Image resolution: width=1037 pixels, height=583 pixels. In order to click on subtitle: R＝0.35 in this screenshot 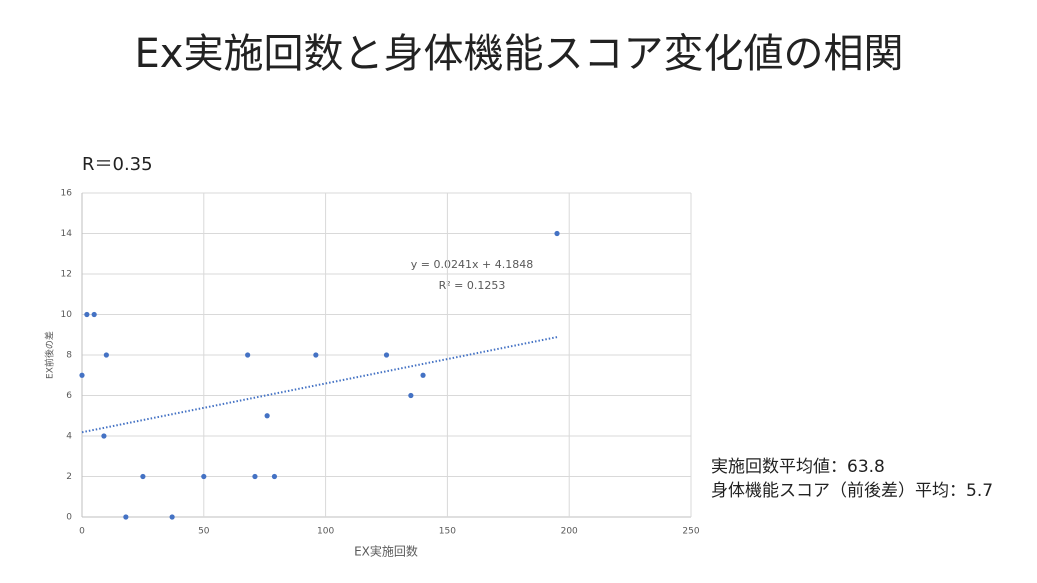, I will do `click(117, 164)`.